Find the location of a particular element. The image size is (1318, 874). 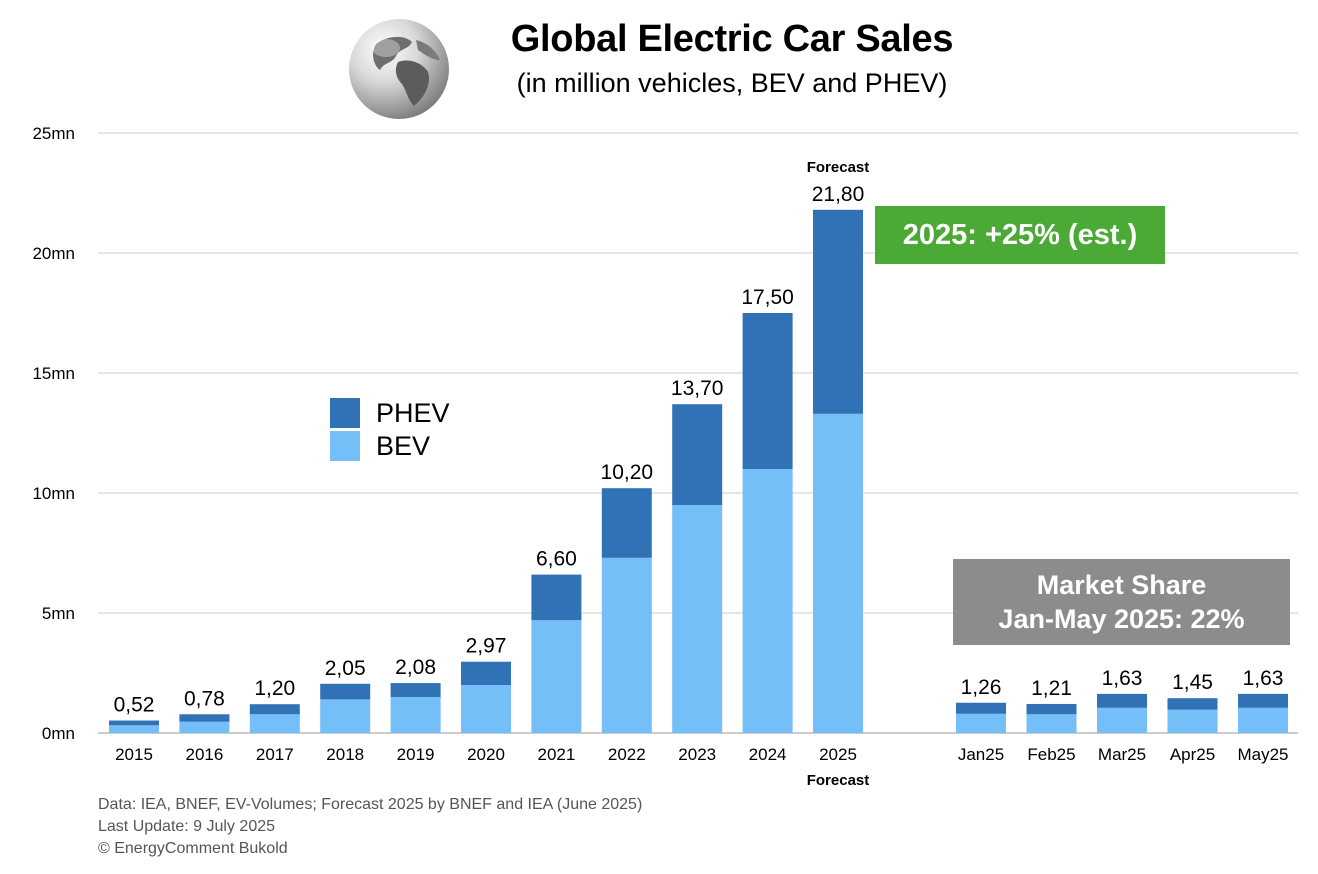

footer-update: Last Update: 9 July 2025 is located at coordinates (187, 826).